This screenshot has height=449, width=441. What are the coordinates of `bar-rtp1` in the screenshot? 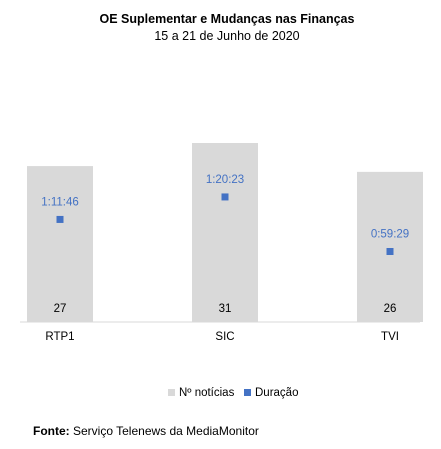 It's located at (60, 244).